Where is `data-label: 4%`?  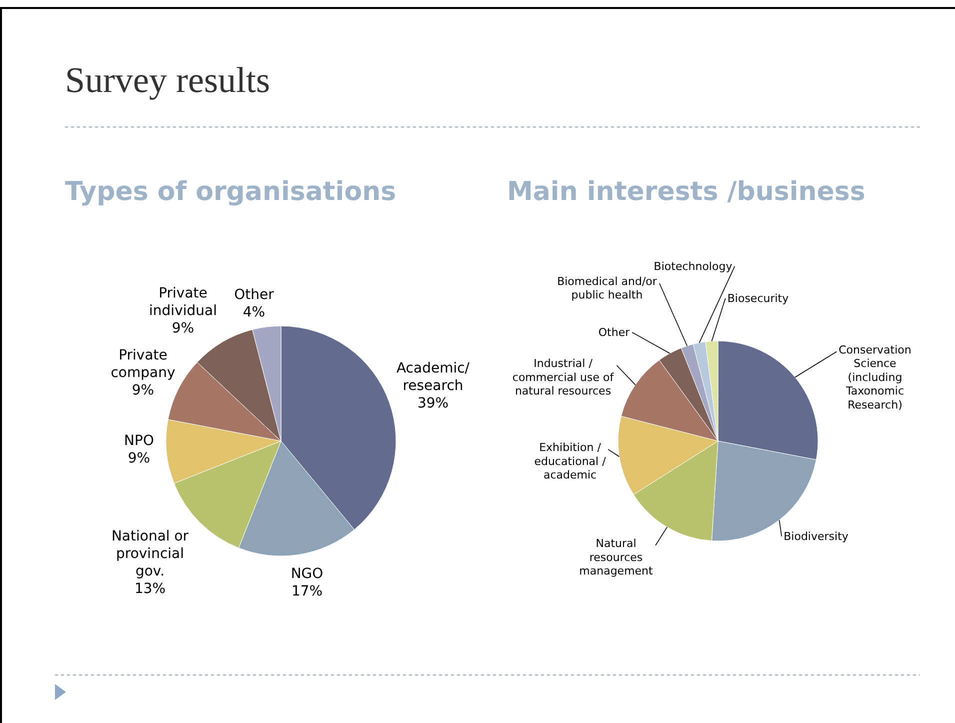
data-label: 4% is located at coordinates (254, 312).